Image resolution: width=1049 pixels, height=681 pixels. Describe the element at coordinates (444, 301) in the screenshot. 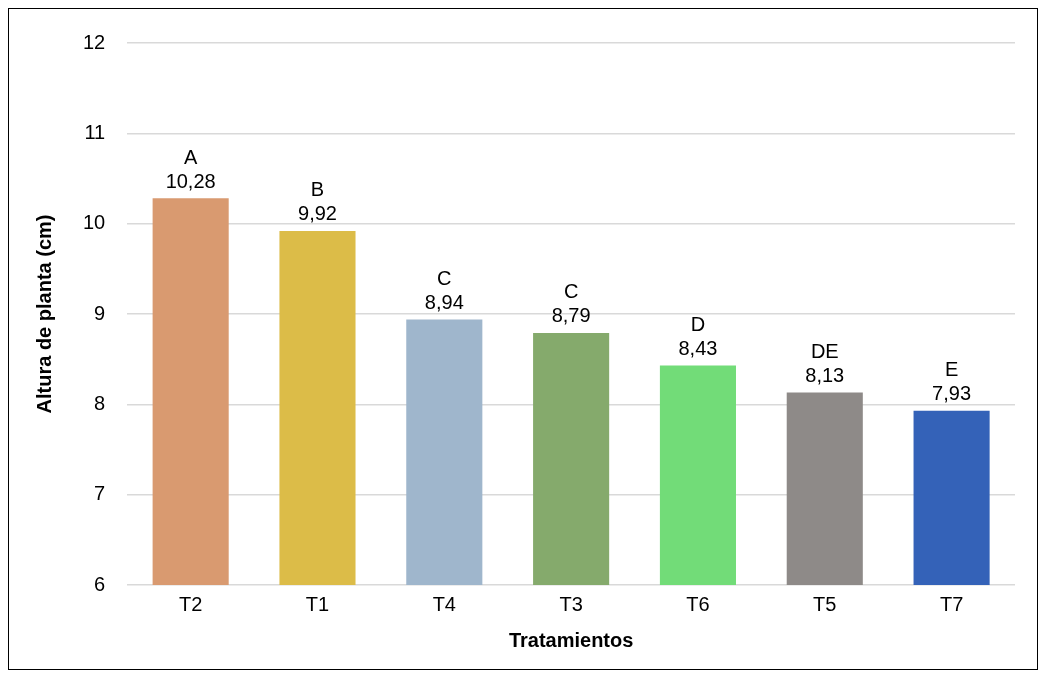

I see `data-label: 8,94` at that location.